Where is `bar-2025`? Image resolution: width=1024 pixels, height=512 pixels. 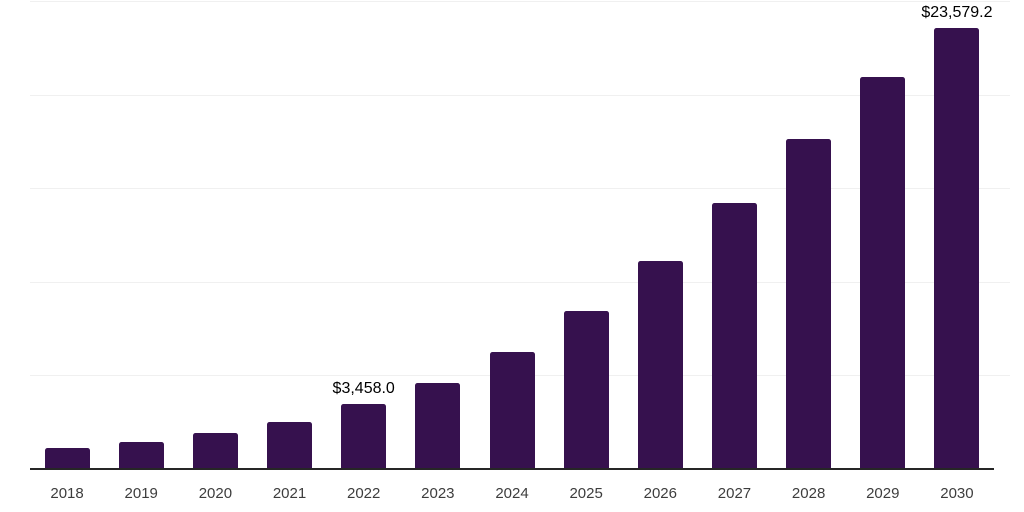 bar-2025 is located at coordinates (586, 390).